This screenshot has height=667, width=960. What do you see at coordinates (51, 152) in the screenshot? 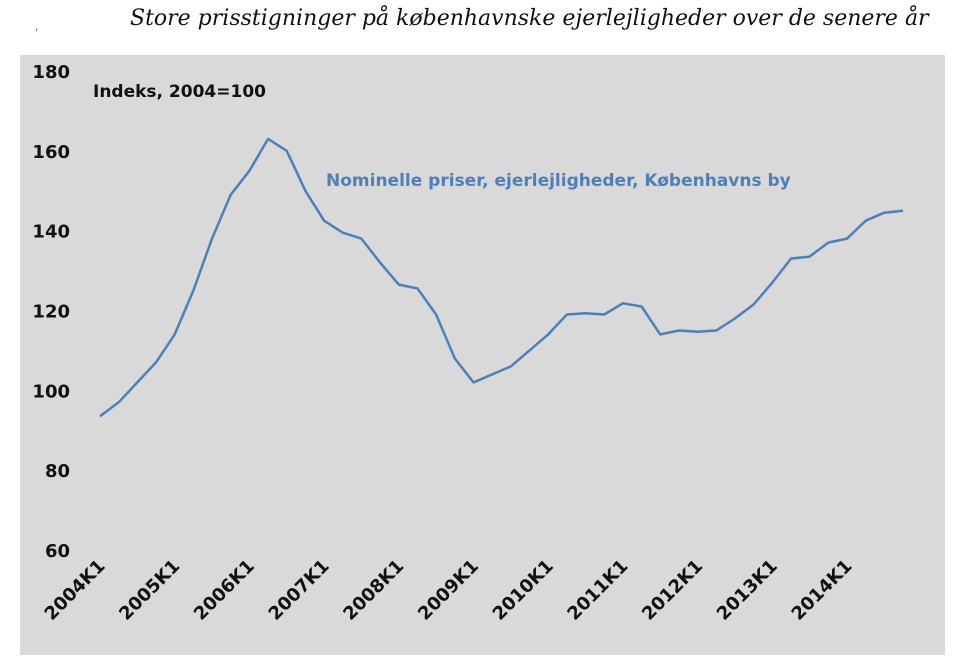
I see `y-tick-label: 160` at bounding box center [51, 152].